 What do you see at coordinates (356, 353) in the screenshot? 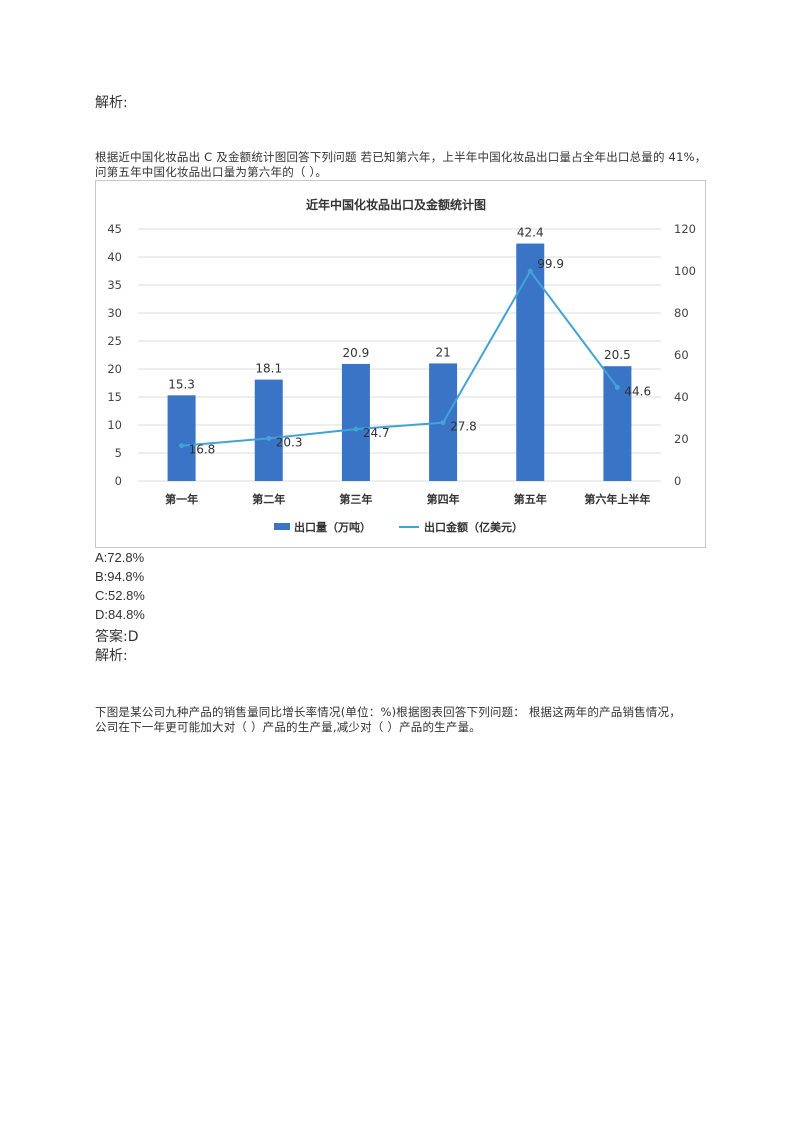
I see `bar-value-label: 20.9` at bounding box center [356, 353].